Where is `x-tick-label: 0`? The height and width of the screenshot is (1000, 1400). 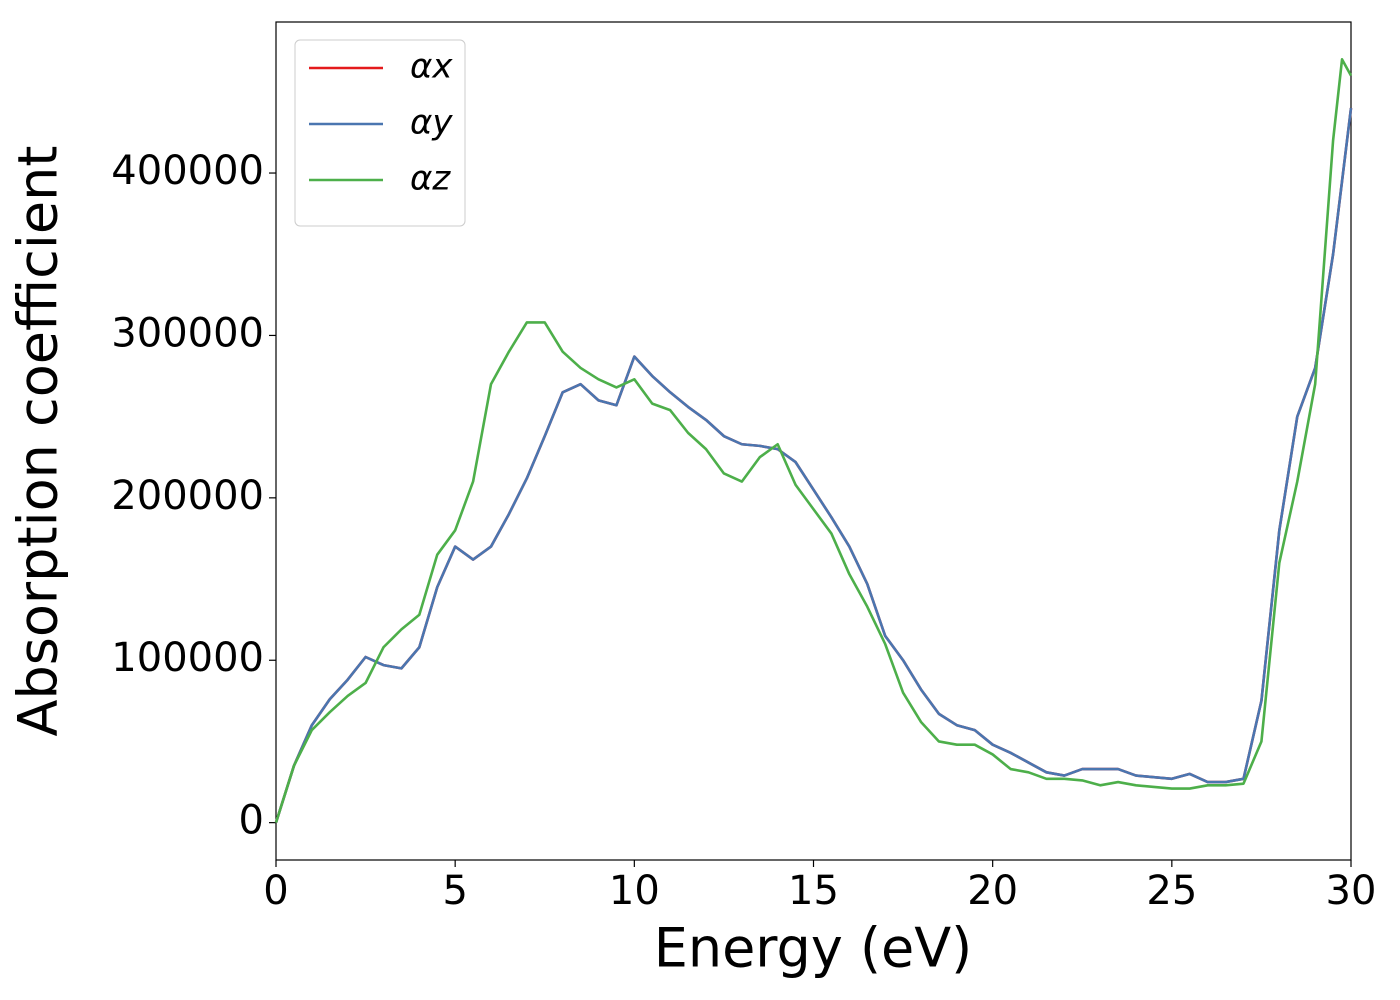 x-tick-label: 0 is located at coordinates (275, 891).